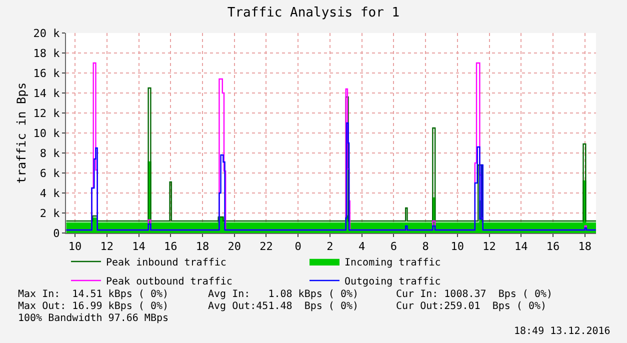  I want to click on x-tick-label: 0, so click(298, 247).